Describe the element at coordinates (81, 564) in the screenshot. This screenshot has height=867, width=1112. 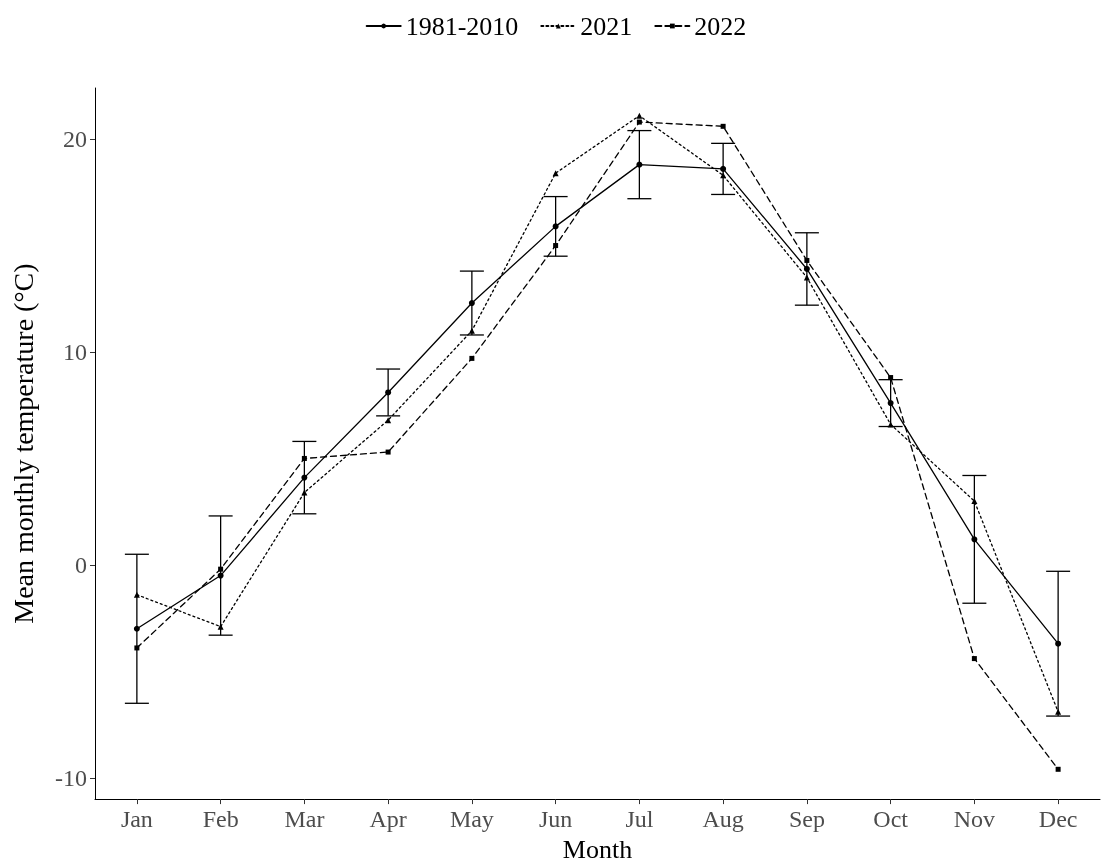
I see `y-tick-label: 0` at that location.